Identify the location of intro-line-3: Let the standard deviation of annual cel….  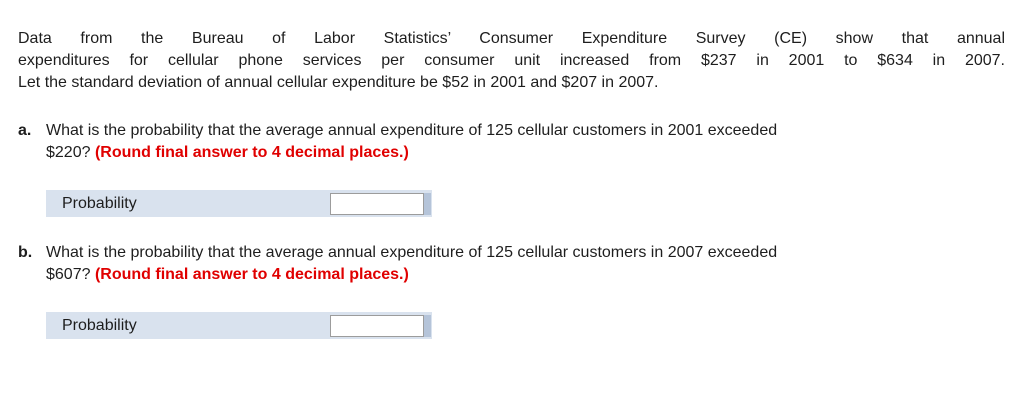
(338, 82).